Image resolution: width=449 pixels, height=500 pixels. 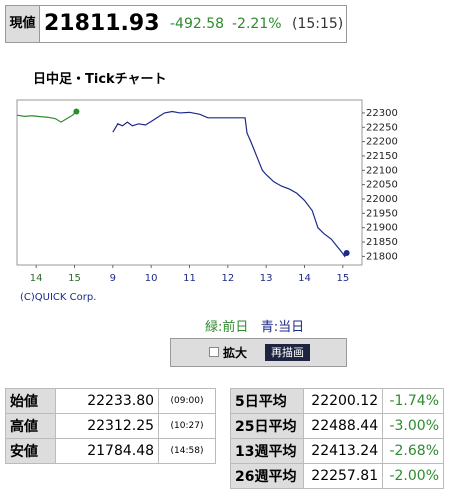 I want to click on table-row: 安値 21784.48 (14:58), so click(x=110, y=451).